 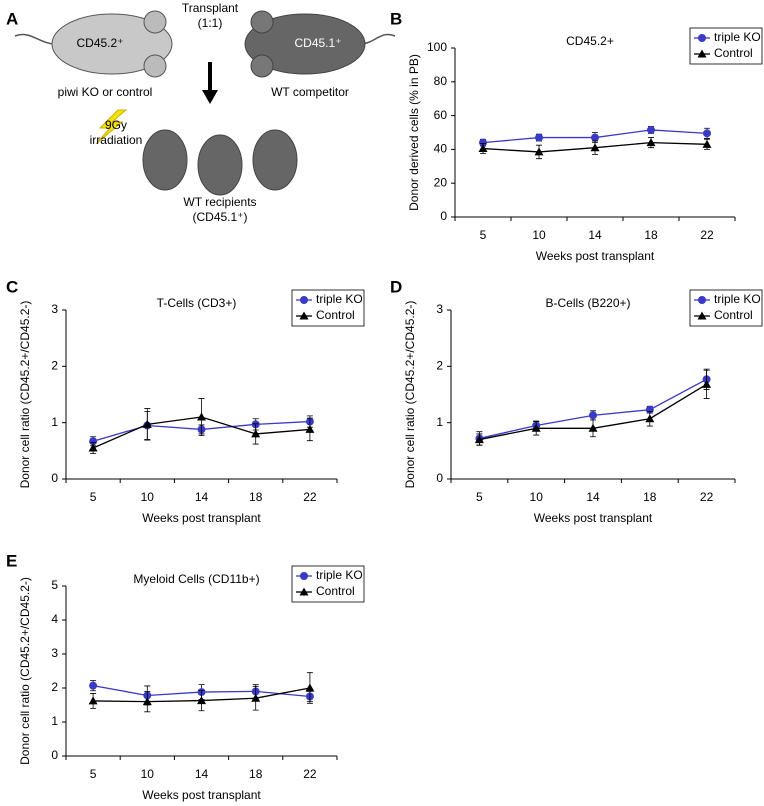 What do you see at coordinates (11, 560) in the screenshot?
I see `panel-label: E` at bounding box center [11, 560].